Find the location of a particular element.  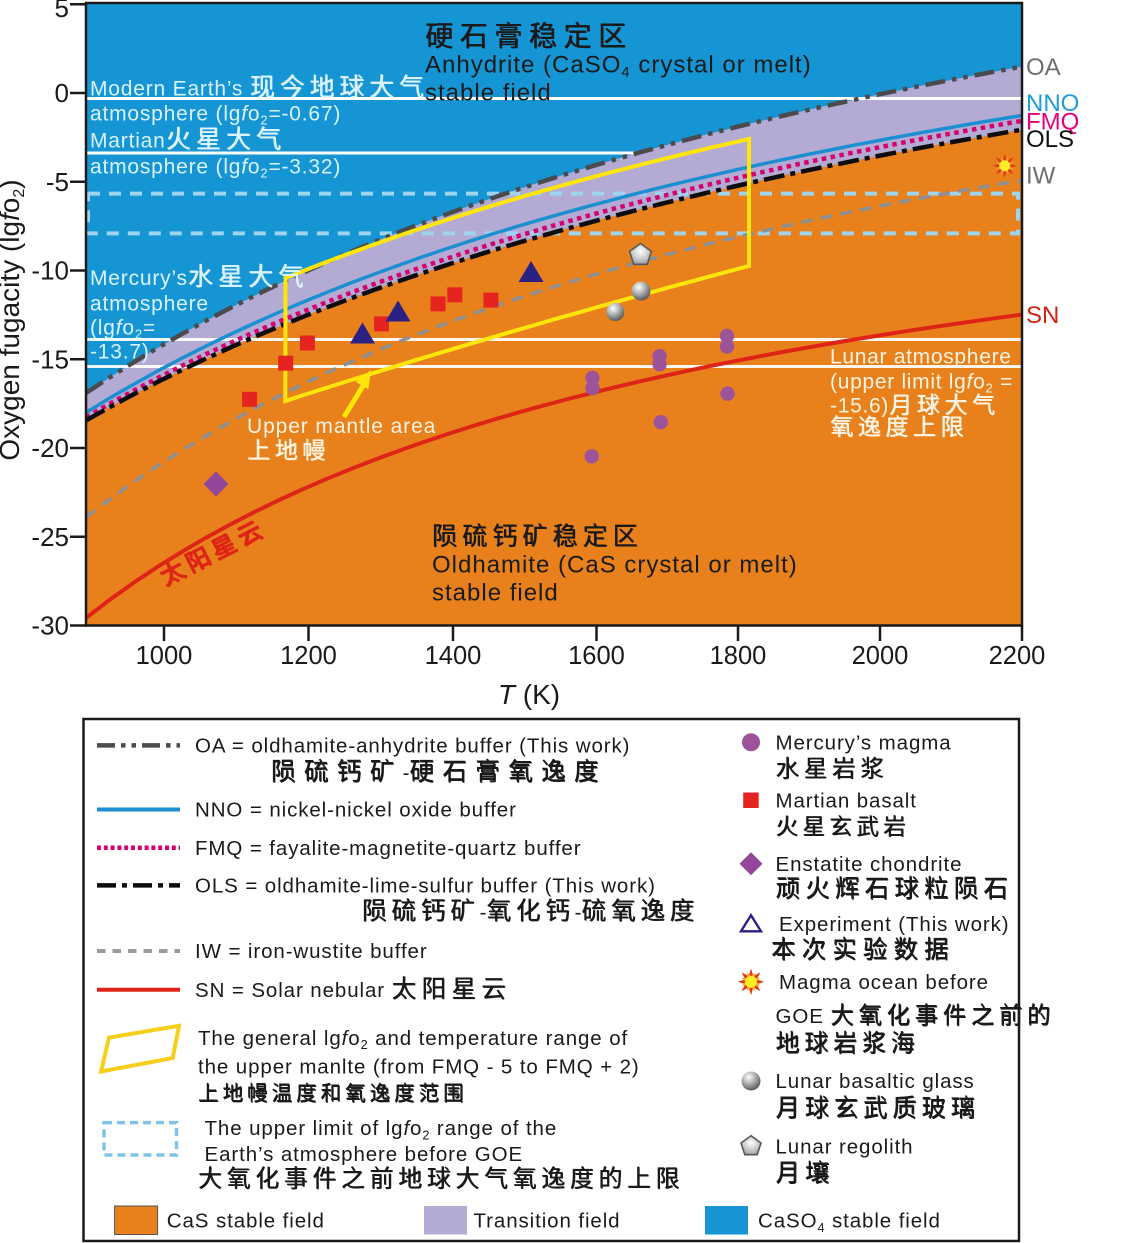

svg-text: 地球岩浆海 is located at coordinates (848, 1043).